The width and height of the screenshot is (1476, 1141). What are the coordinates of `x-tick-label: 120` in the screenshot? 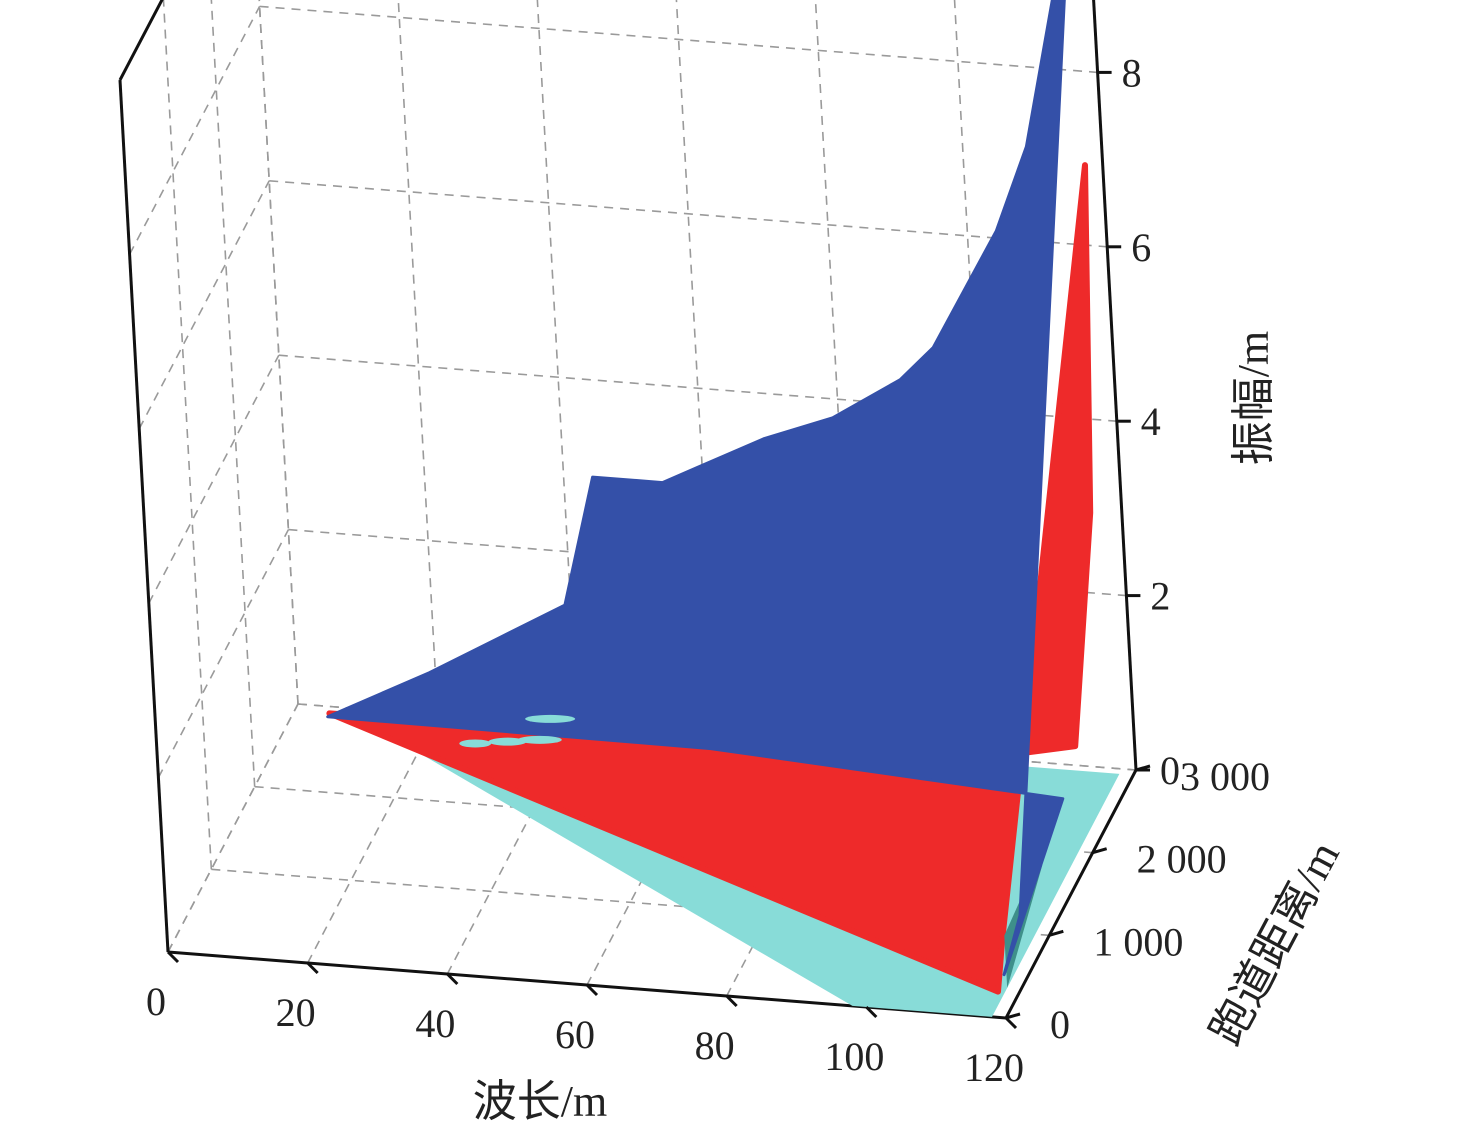 It's located at (994, 1067).